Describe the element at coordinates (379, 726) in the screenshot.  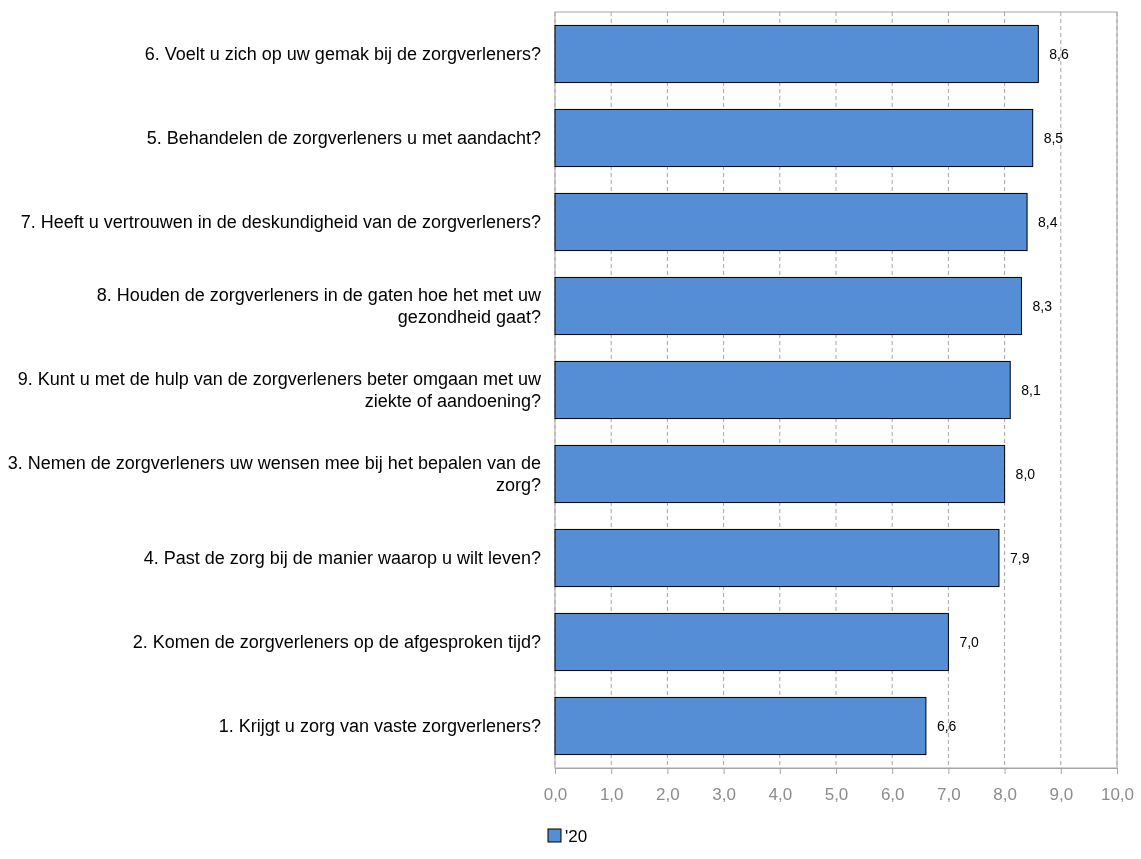
I see `y-tick-label: 1. Krijgt u zorg van vaste zorgverleners?` at that location.